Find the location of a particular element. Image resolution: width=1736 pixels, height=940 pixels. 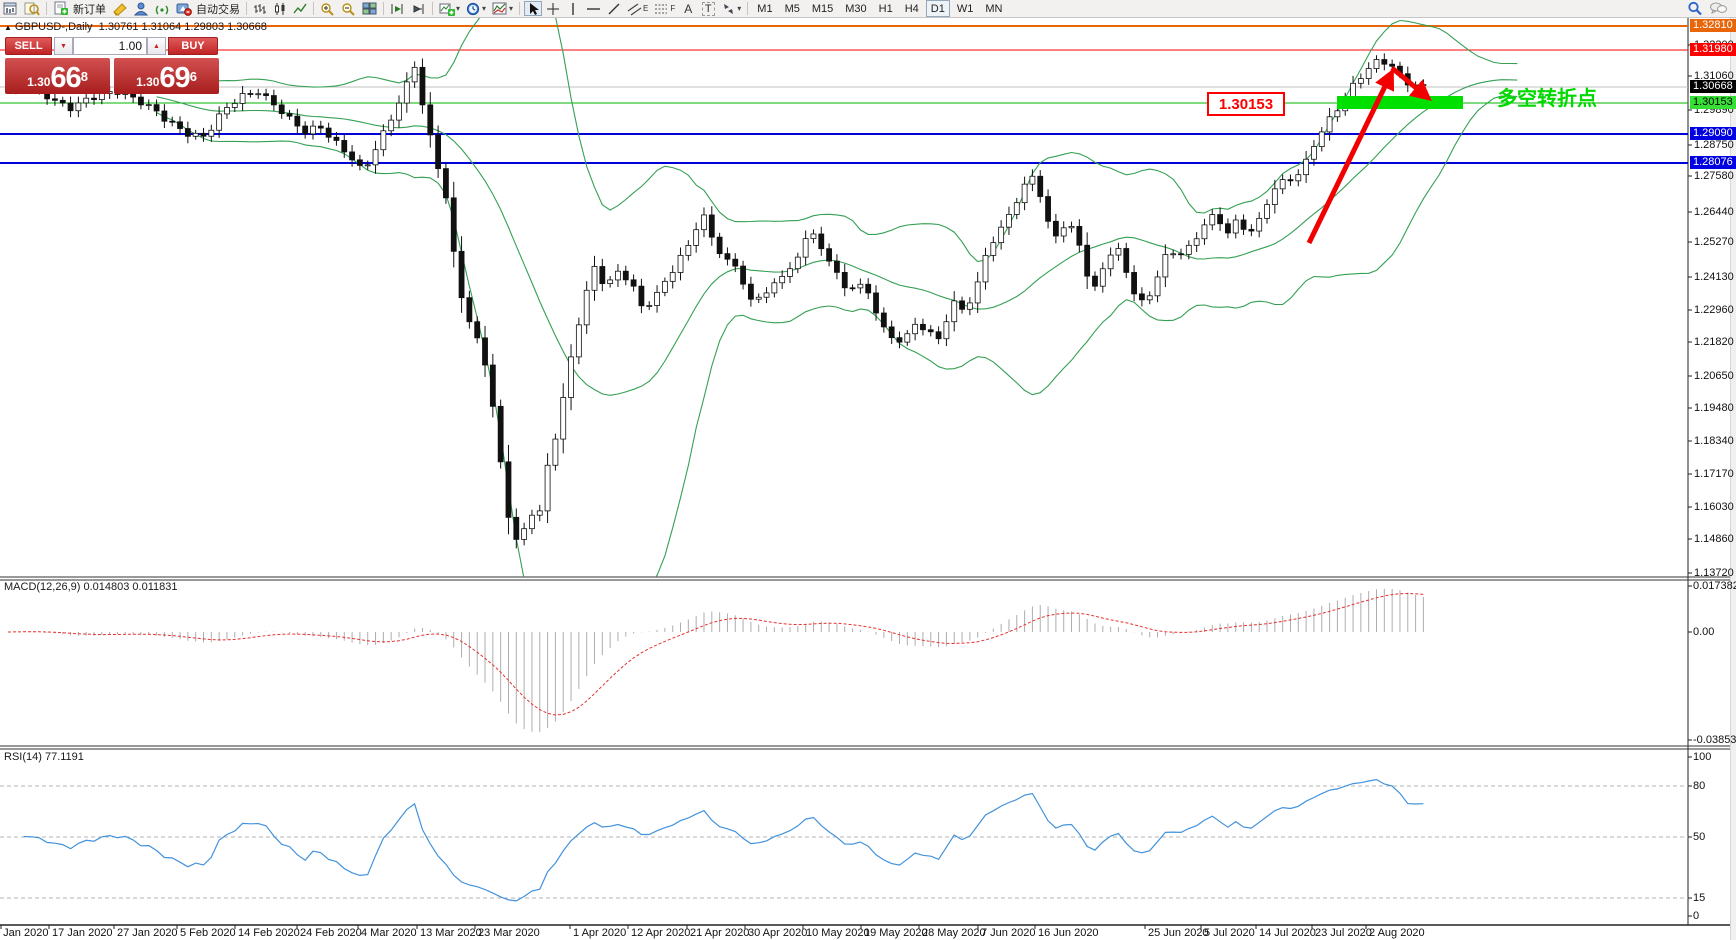

sell-price-prefix: 1.30 is located at coordinates (39, 82).